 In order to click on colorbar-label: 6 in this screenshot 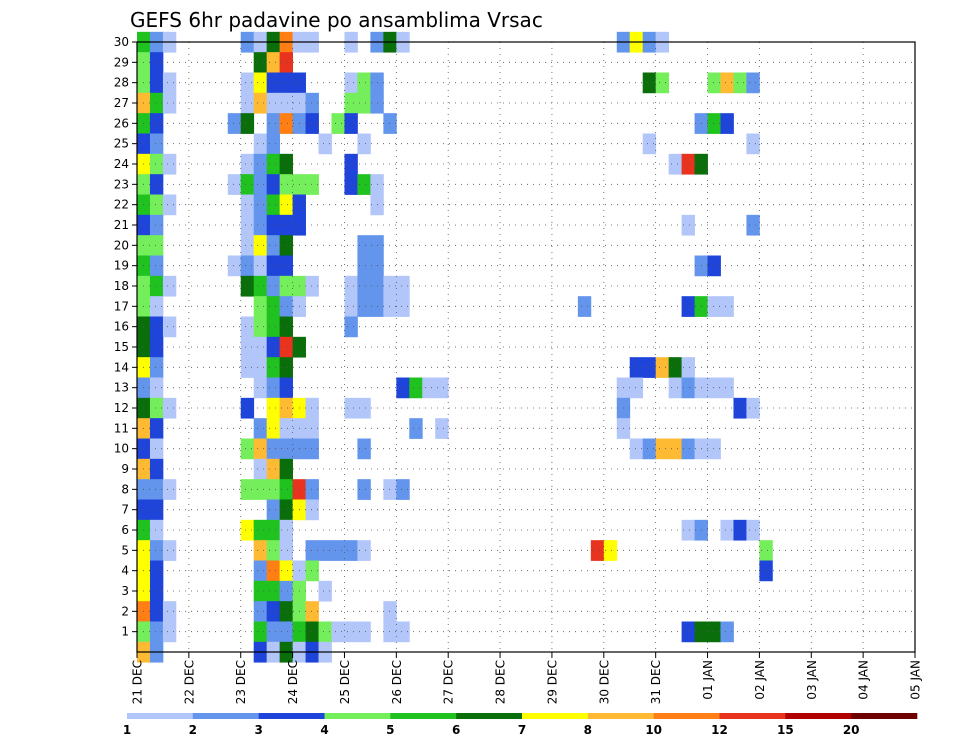, I will do `click(456, 730)`.